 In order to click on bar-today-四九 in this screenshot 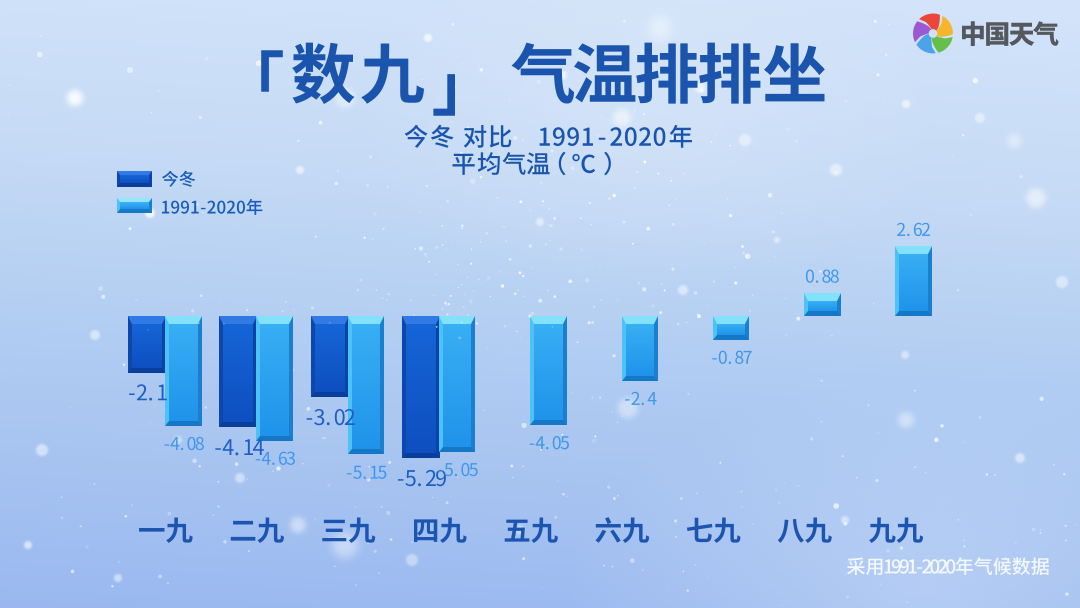, I will do `click(420, 387)`.